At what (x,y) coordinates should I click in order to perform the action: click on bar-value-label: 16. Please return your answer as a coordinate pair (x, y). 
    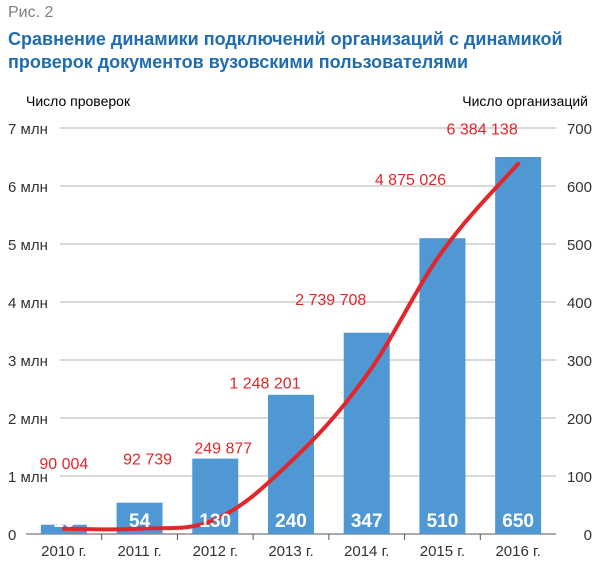
    Looking at the image, I should click on (63, 521).